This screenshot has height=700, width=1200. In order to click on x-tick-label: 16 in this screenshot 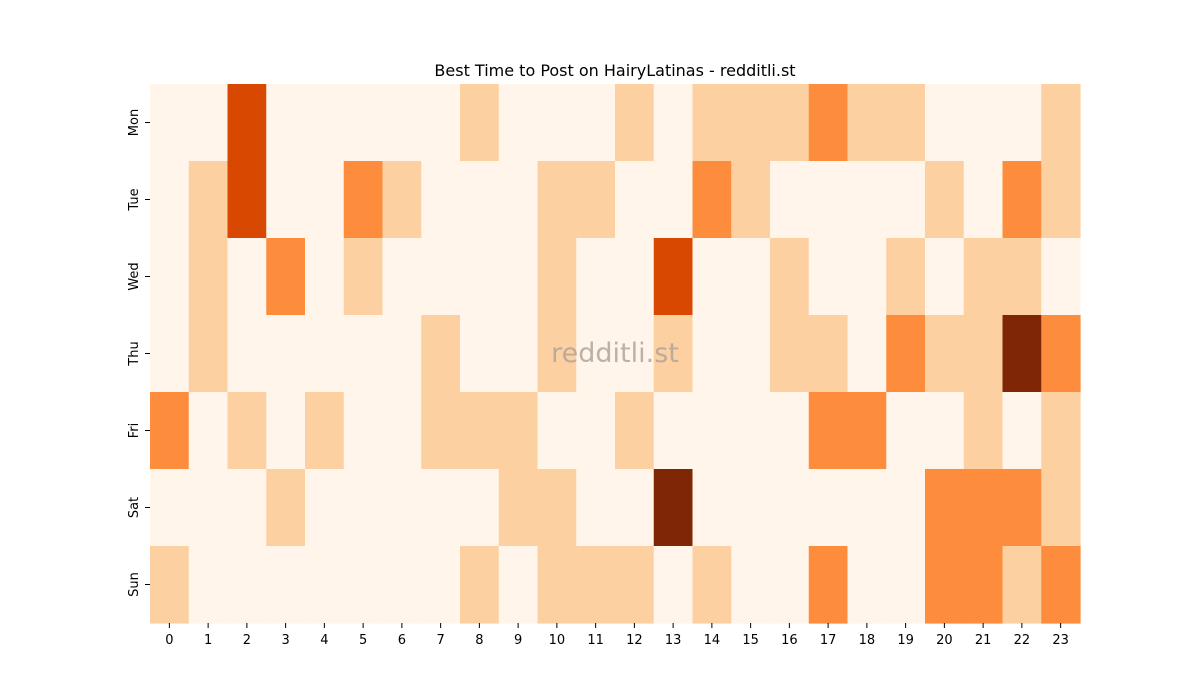, I will do `click(789, 640)`.